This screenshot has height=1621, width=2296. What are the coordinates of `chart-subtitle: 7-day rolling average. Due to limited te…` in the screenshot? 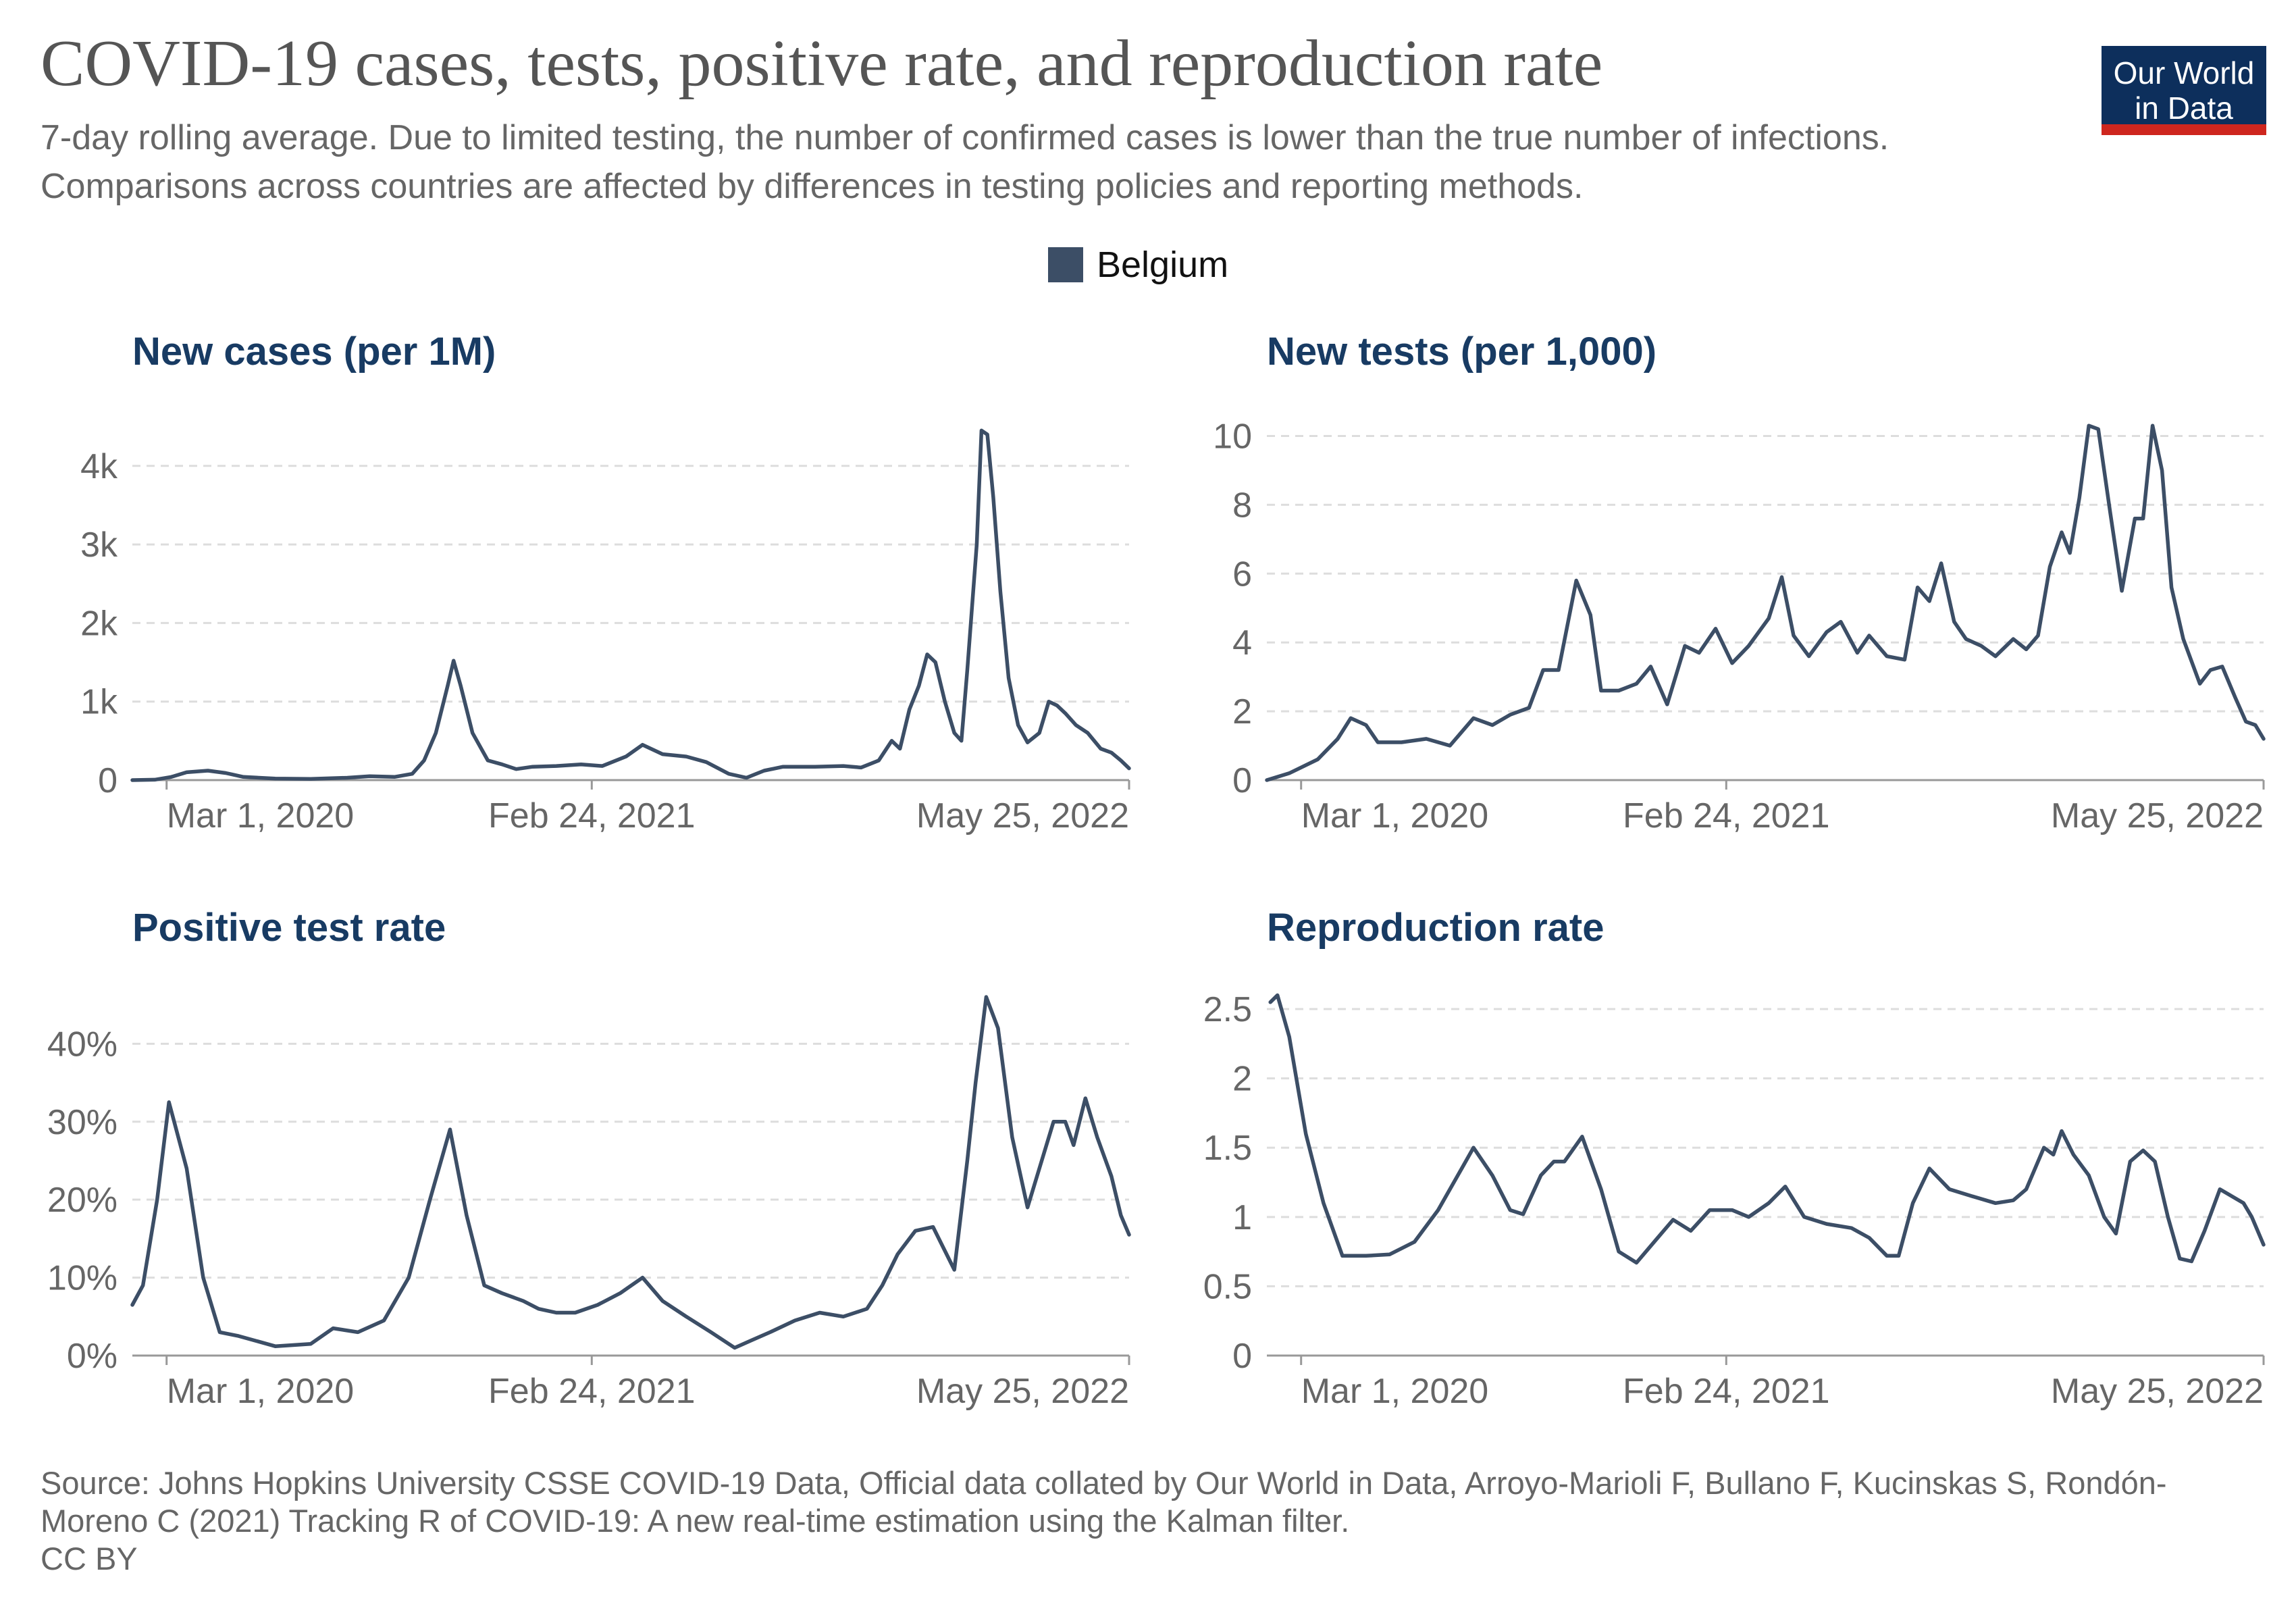 It's located at (965, 162).